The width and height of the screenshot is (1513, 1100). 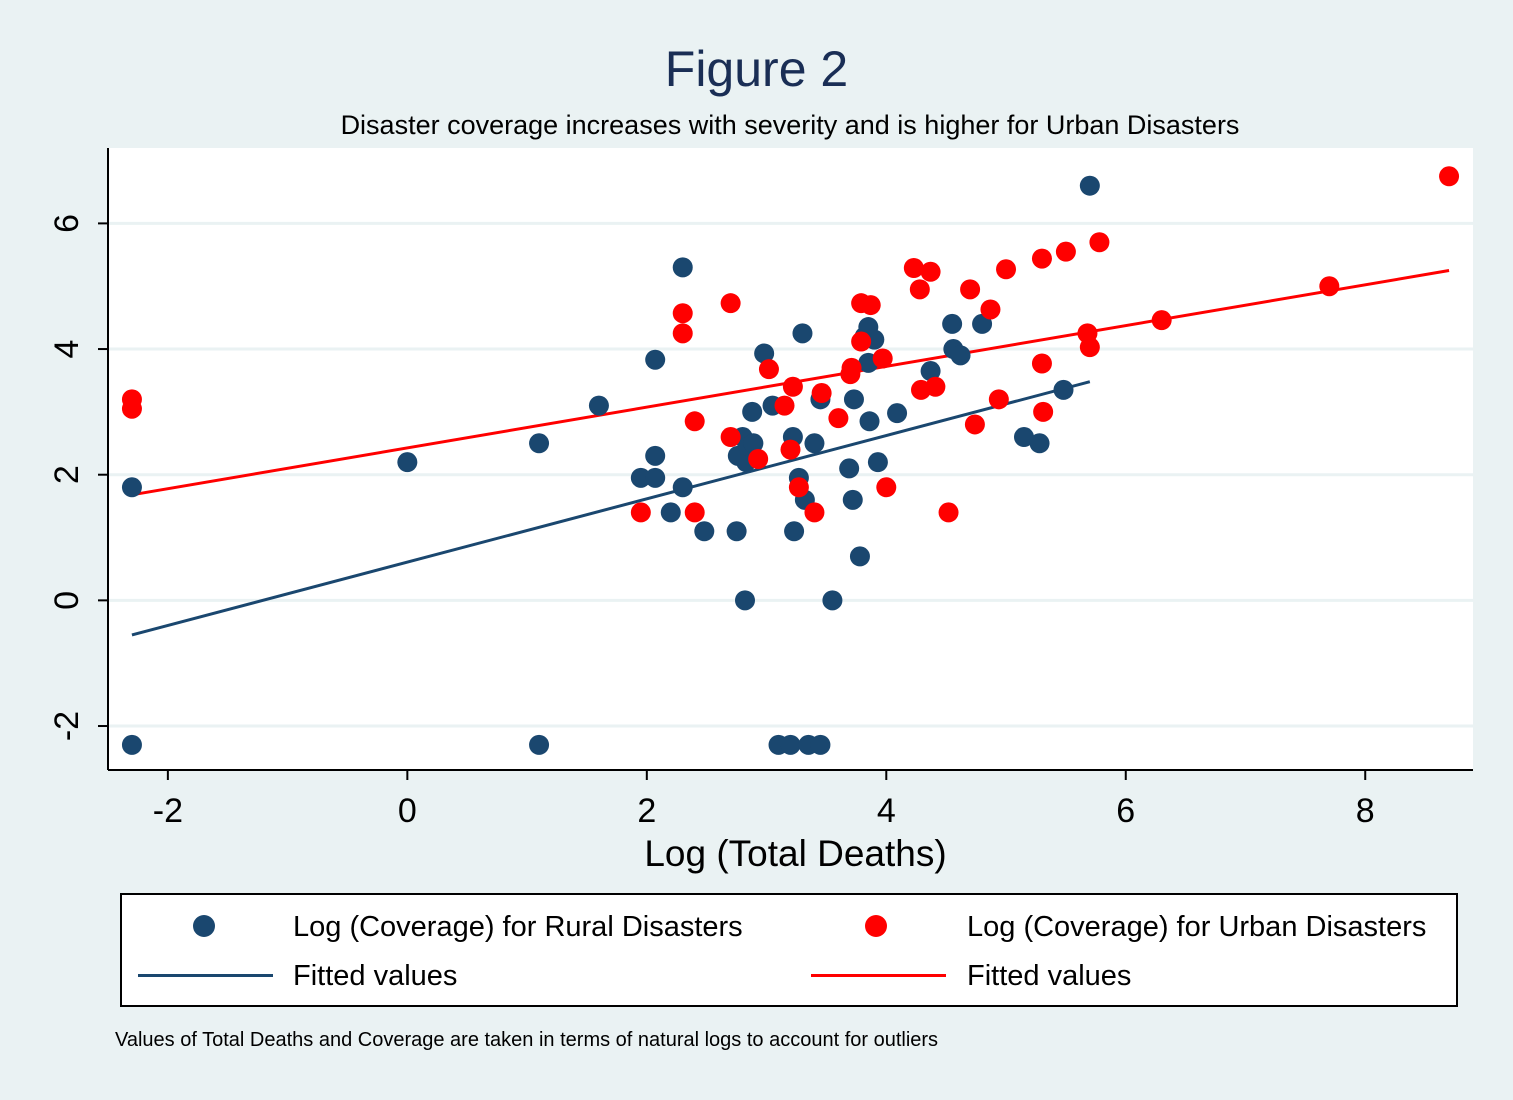 What do you see at coordinates (611, 508) in the screenshot?
I see `fit-line-rural` at bounding box center [611, 508].